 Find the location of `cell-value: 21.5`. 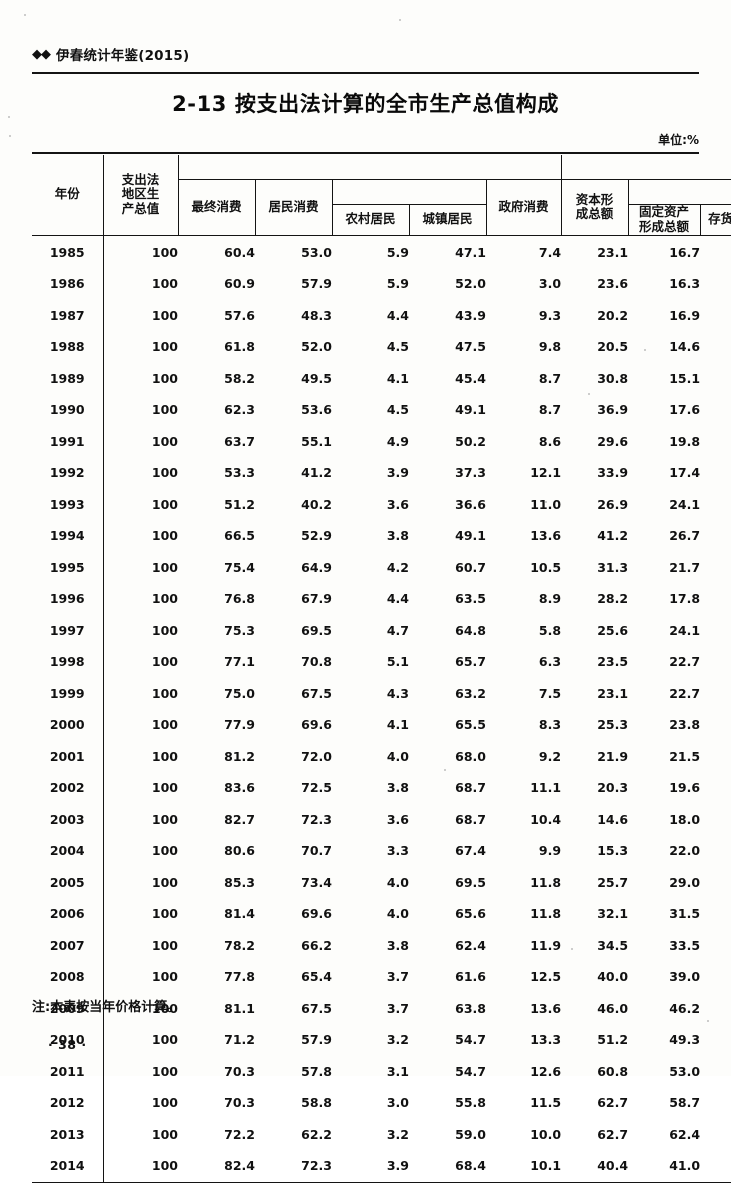

cell-value: 21.5 is located at coordinates (685, 756).